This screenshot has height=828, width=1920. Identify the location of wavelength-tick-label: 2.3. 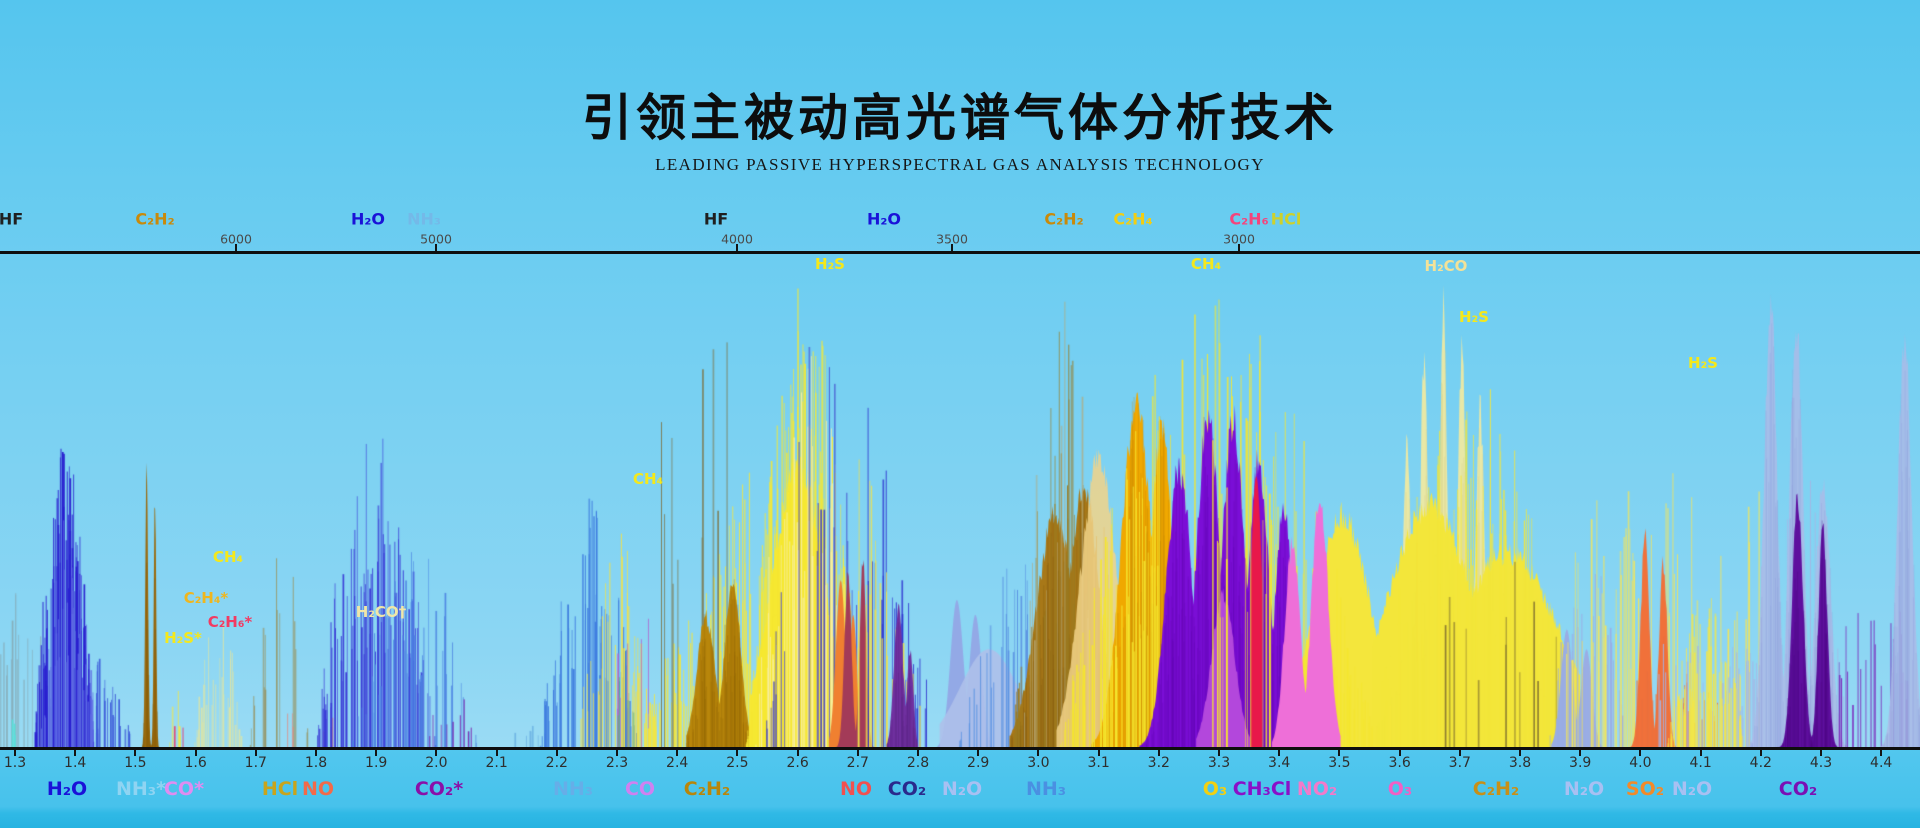
(617, 763).